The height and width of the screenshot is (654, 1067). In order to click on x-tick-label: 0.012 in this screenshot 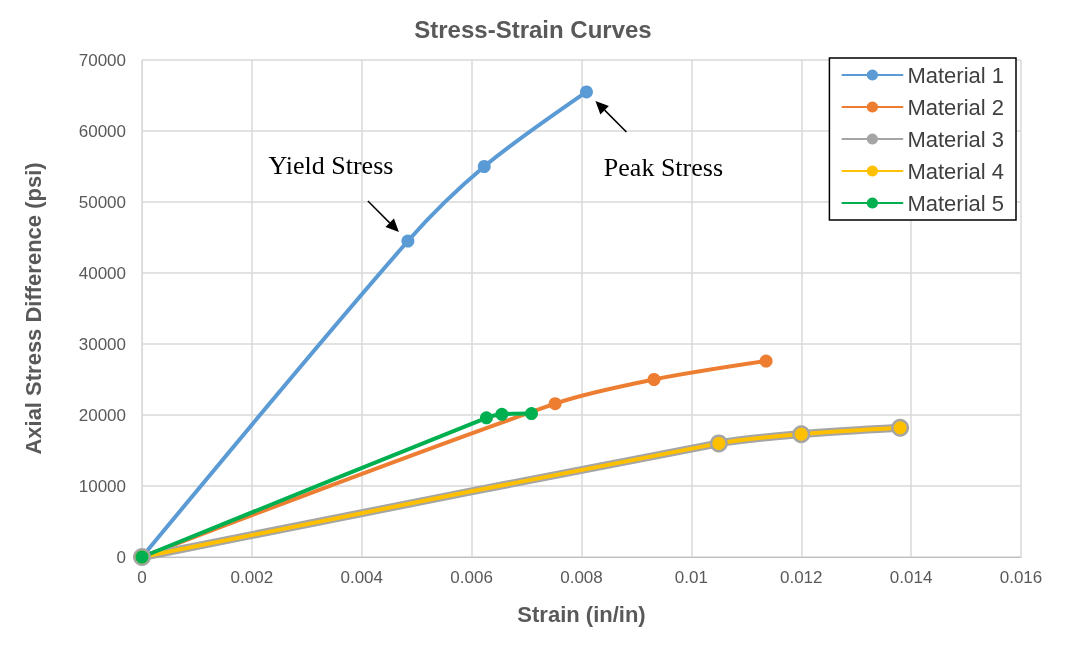, I will do `click(801, 577)`.